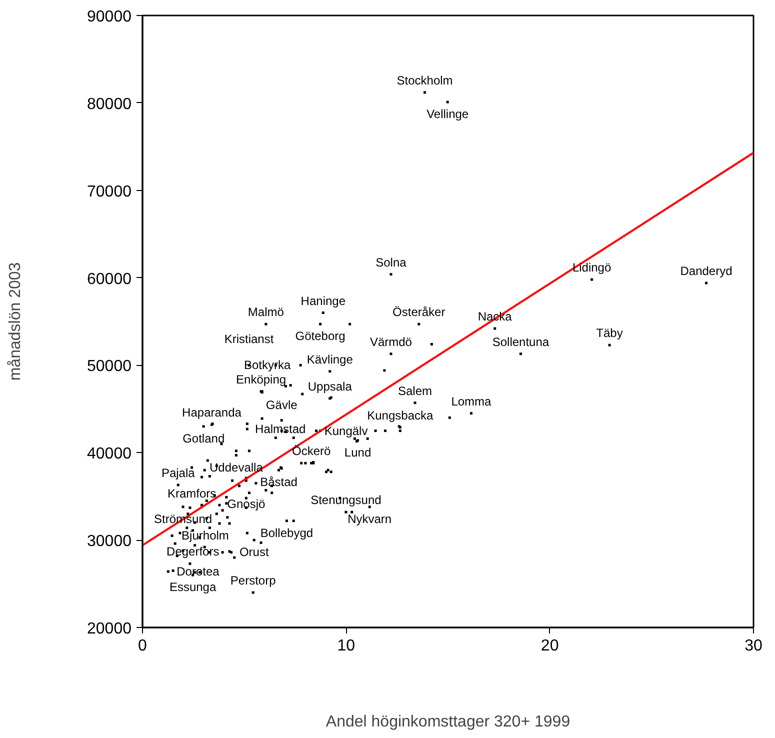 This screenshot has height=738, width=775. Describe the element at coordinates (753, 646) in the screenshot. I see `x-tick-label: 30` at that location.